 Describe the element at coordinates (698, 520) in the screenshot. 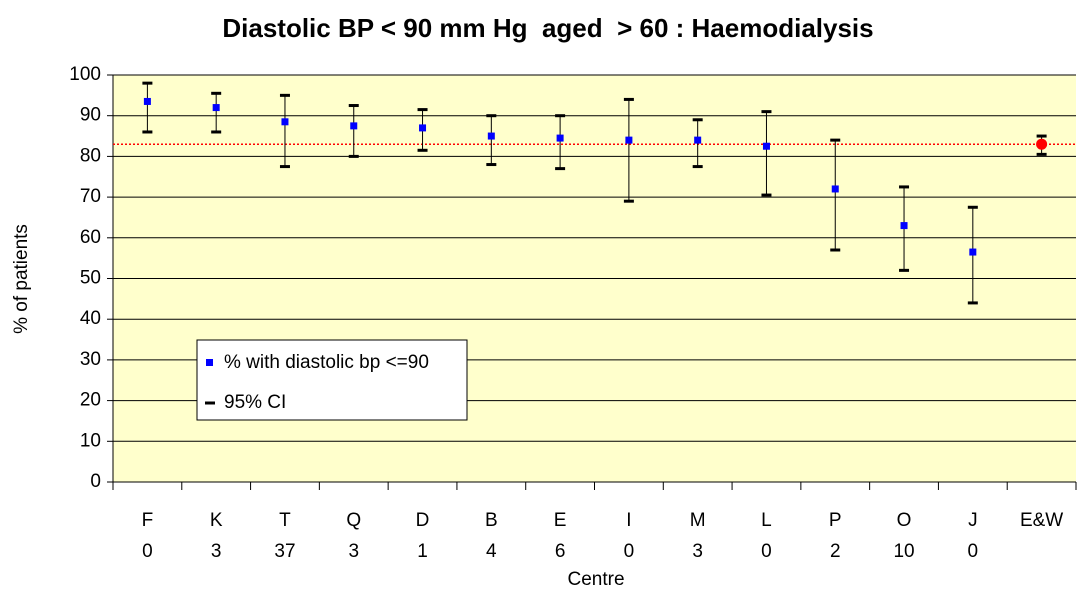

I see `x-tick-label: M` at that location.